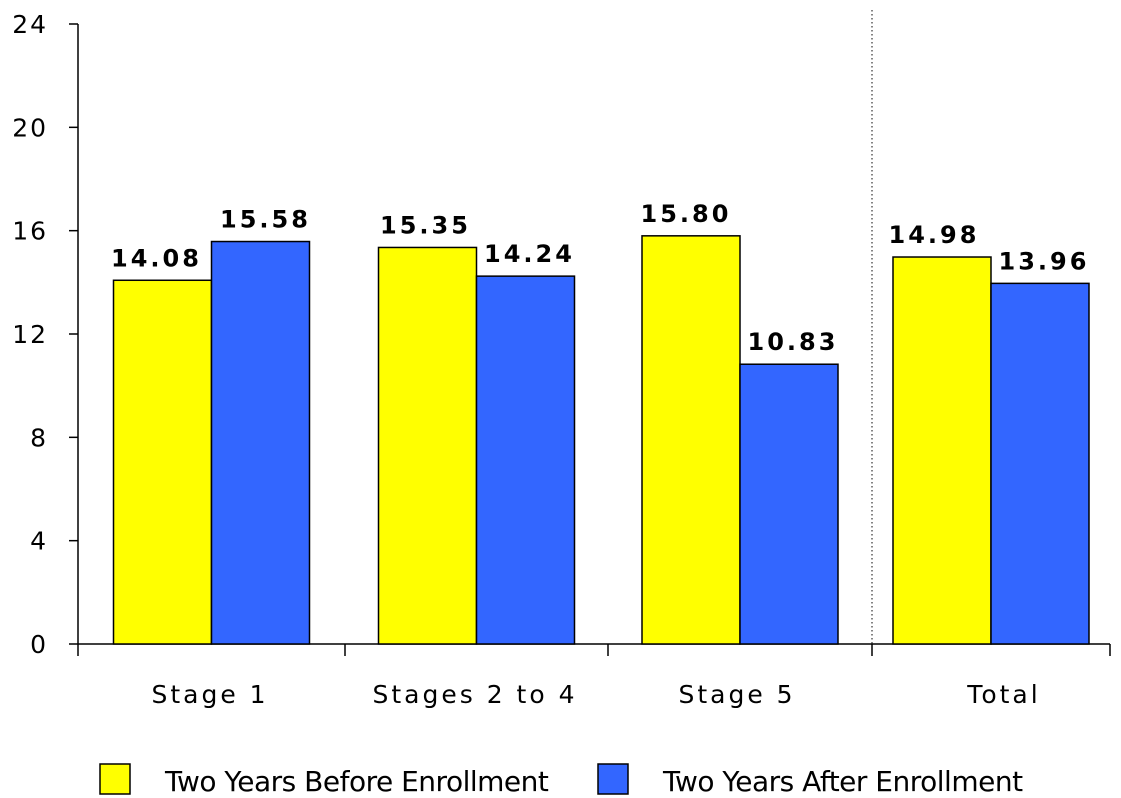 The width and height of the screenshot is (1121, 798). Describe the element at coordinates (30, 127) in the screenshot. I see `y-tick-label: 20` at that location.